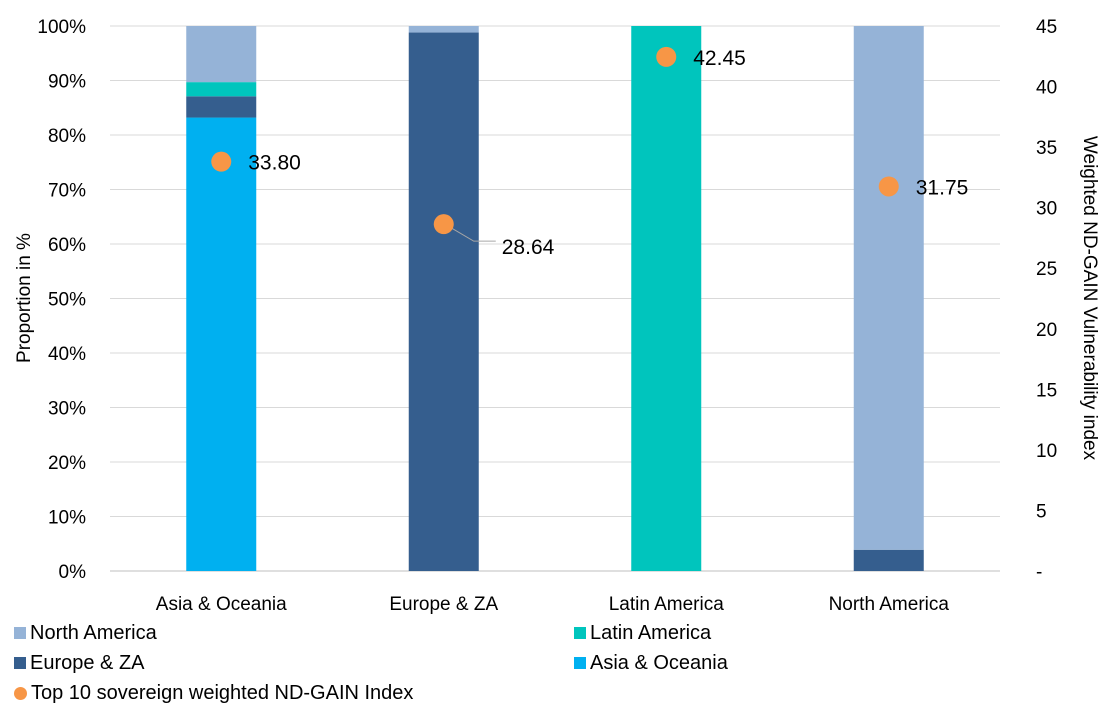 The image size is (1105, 711). What do you see at coordinates (719, 58) in the screenshot?
I see `data-label: 42.45` at bounding box center [719, 58].